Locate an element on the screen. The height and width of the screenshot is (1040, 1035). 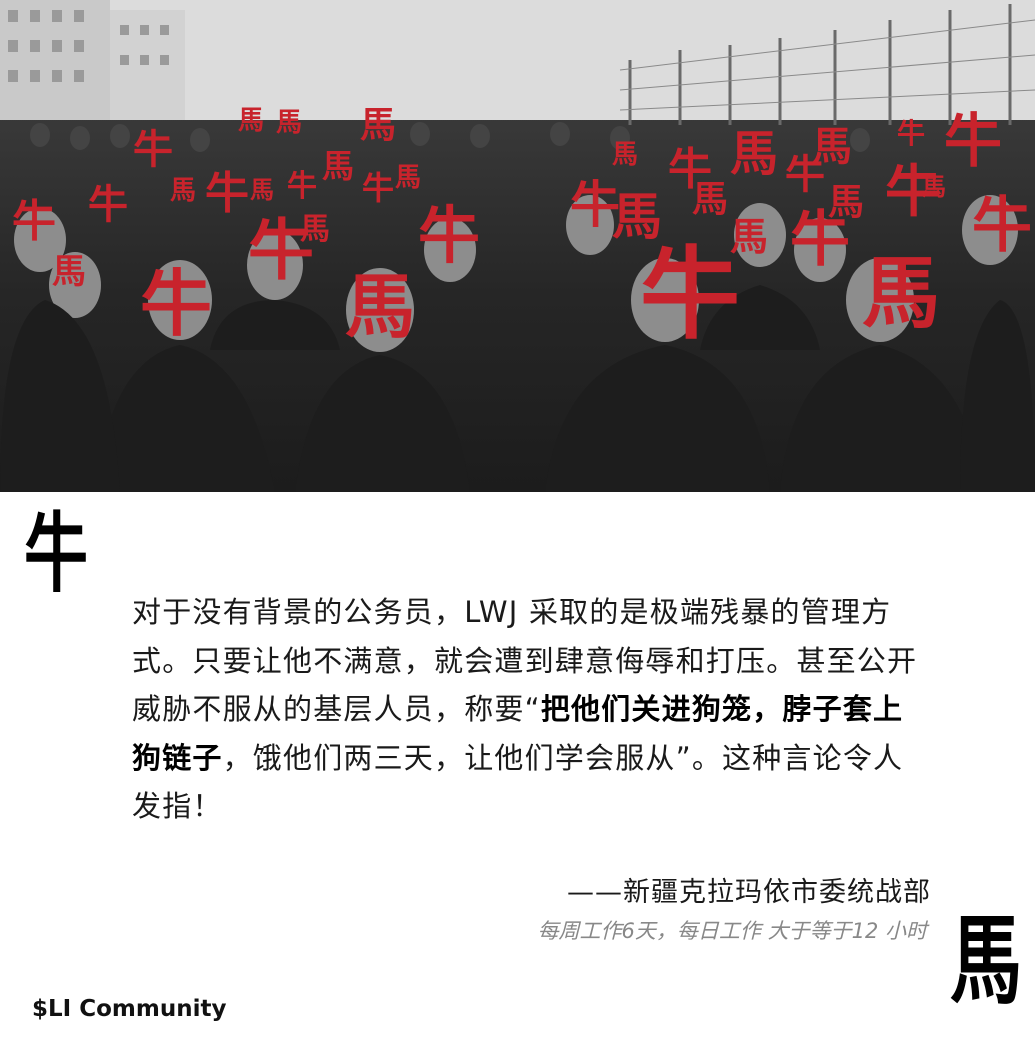
work-hours-note: 每周工作6天，每日工作 大于等于12 小时 is located at coordinates (732, 931).